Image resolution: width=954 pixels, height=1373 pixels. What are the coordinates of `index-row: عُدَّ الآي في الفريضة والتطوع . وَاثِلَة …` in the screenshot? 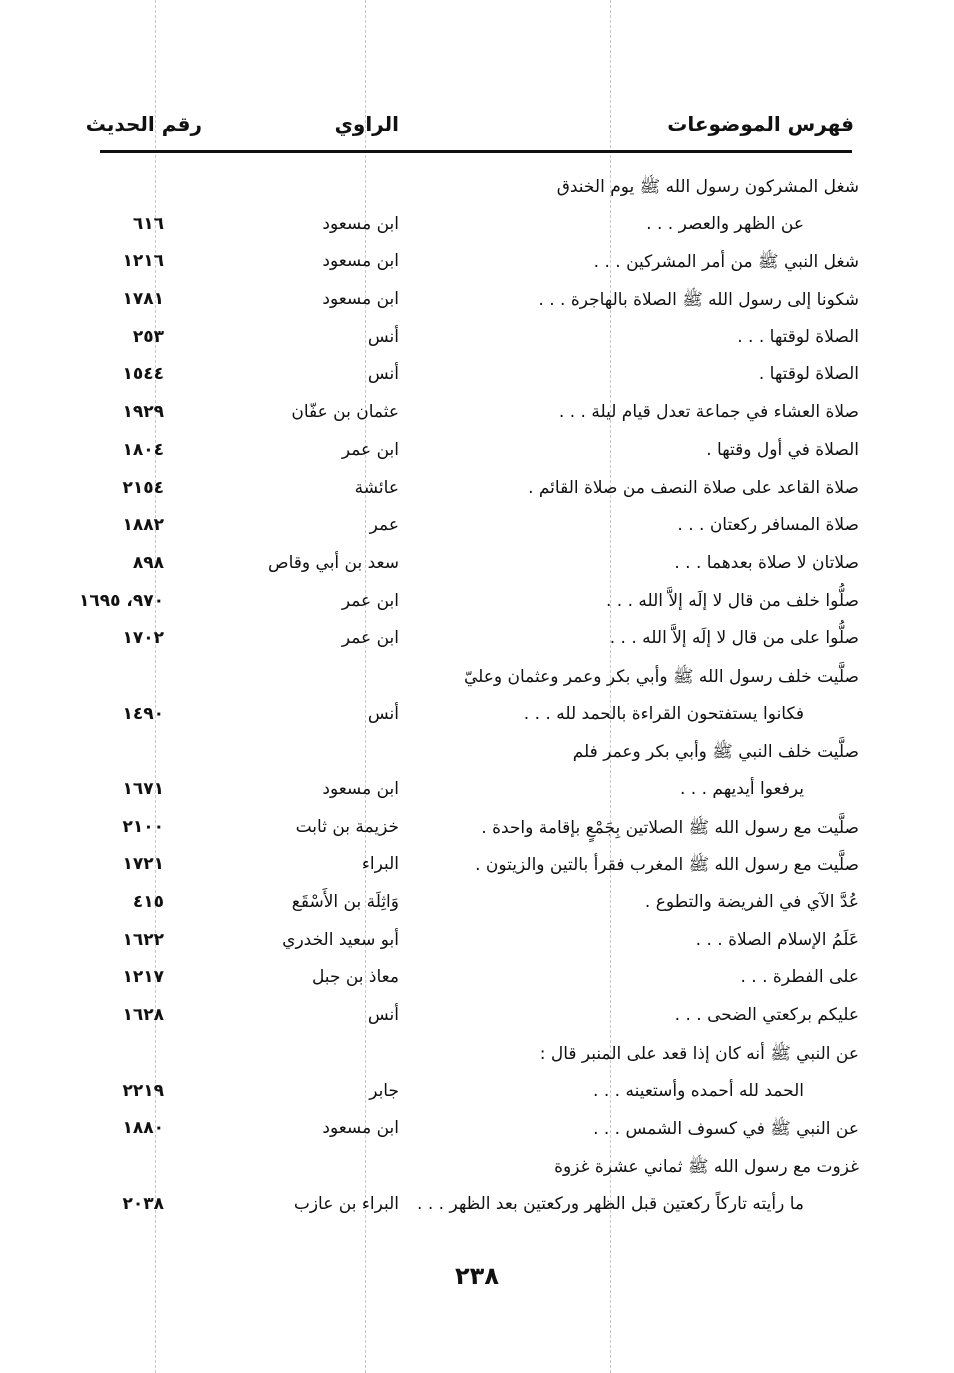 It's located at (477, 907).